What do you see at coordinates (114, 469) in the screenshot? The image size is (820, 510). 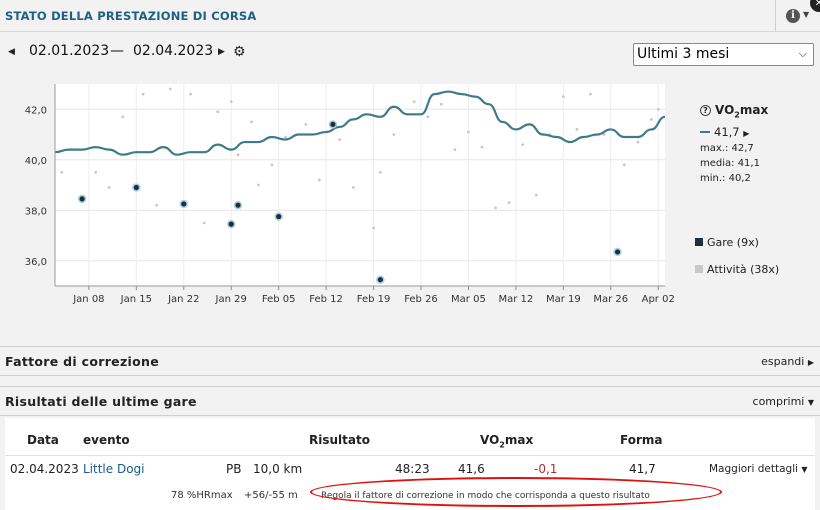 I see `race-event-link: Little Dogi` at bounding box center [114, 469].